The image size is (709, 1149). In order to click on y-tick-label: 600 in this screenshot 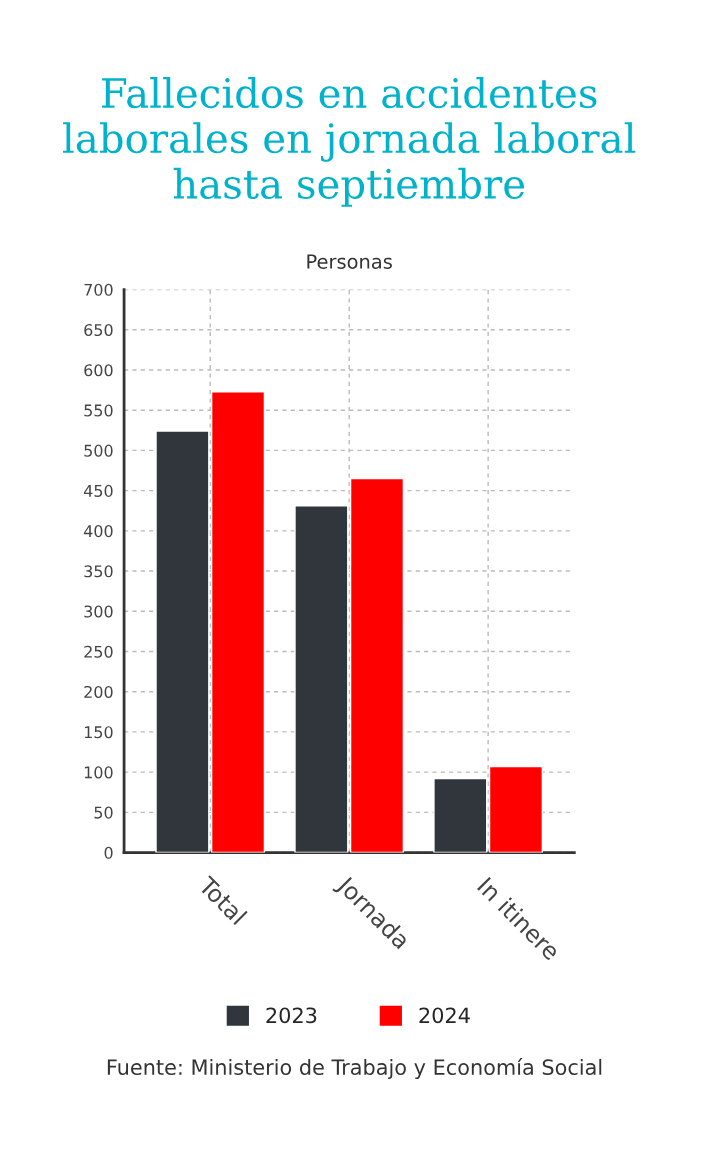, I will do `click(98, 370)`.